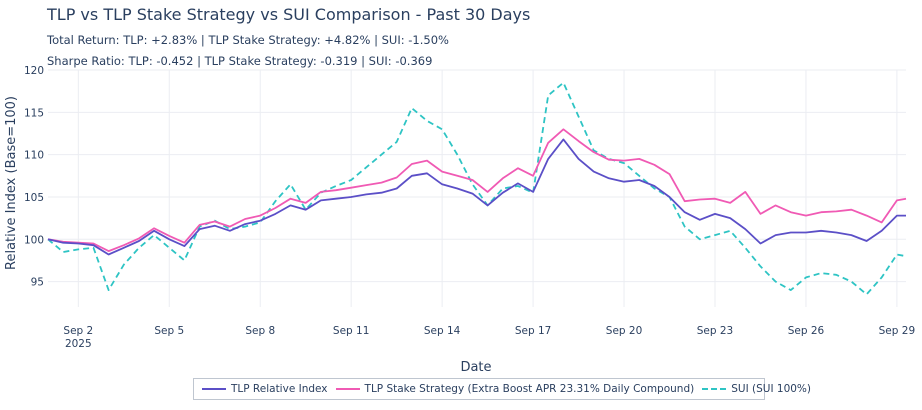  I want to click on legend-label: TLP Relative Index, so click(279, 389).